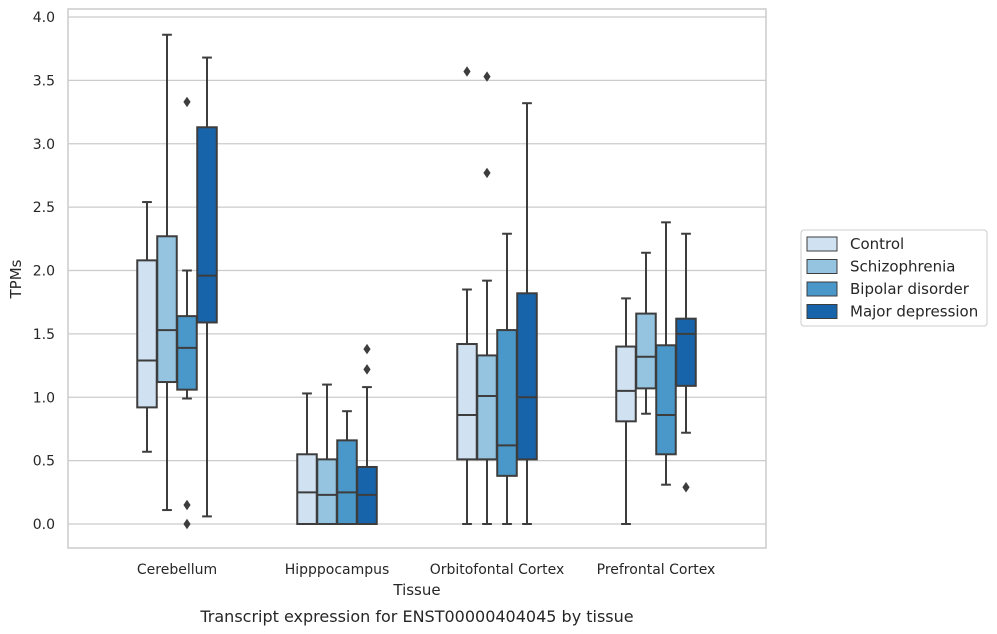 This screenshot has height=634, width=997. I want to click on x-tick-label: Cerebellum, so click(177, 570).